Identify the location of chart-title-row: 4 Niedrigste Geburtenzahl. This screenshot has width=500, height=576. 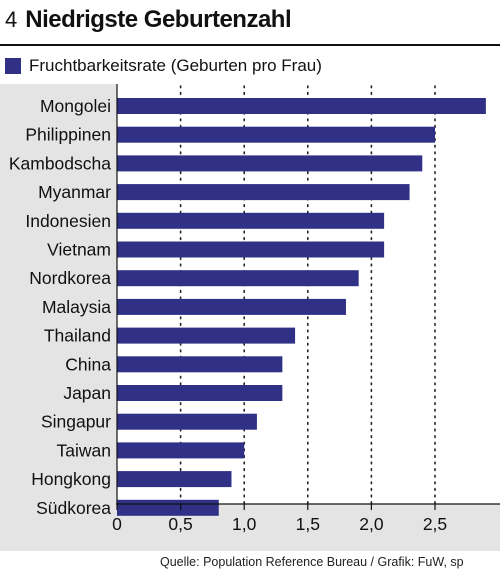
(148, 22).